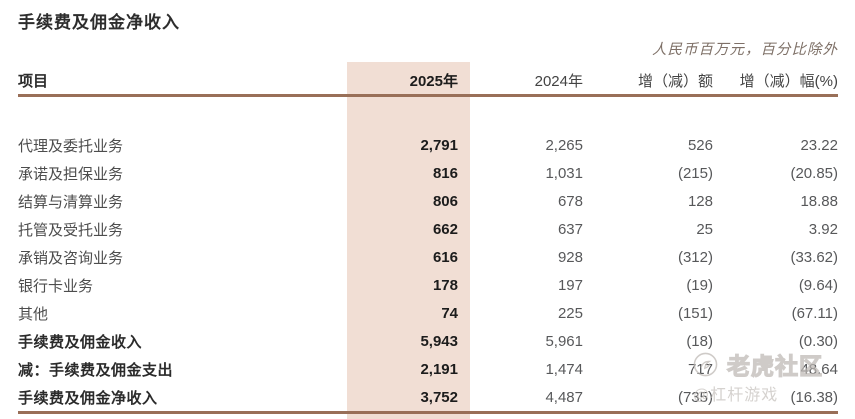  Describe the element at coordinates (564, 145) in the screenshot. I see `value-2024: 2,265` at that location.